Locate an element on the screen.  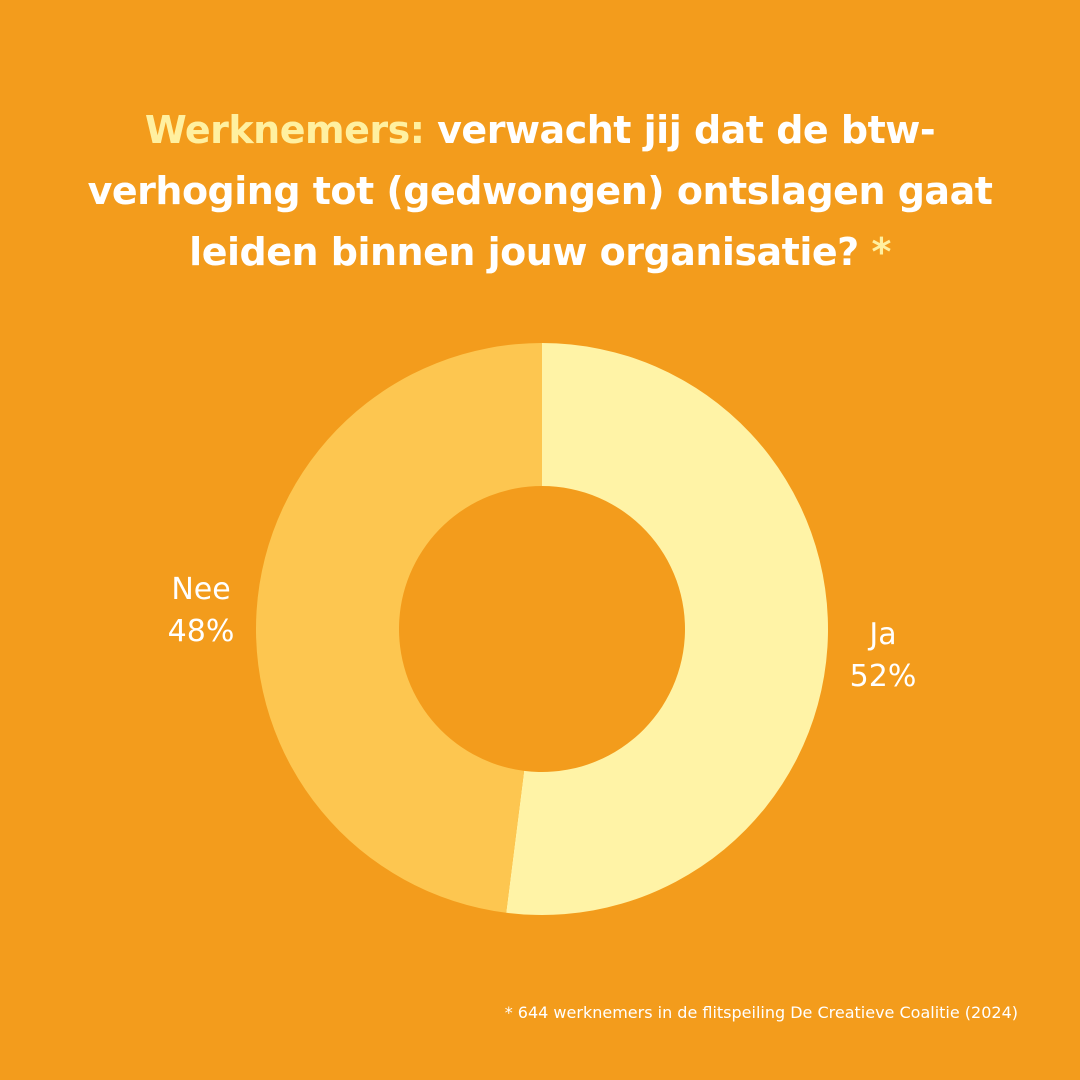
slice-value-ja: 52% is located at coordinates (883, 676).